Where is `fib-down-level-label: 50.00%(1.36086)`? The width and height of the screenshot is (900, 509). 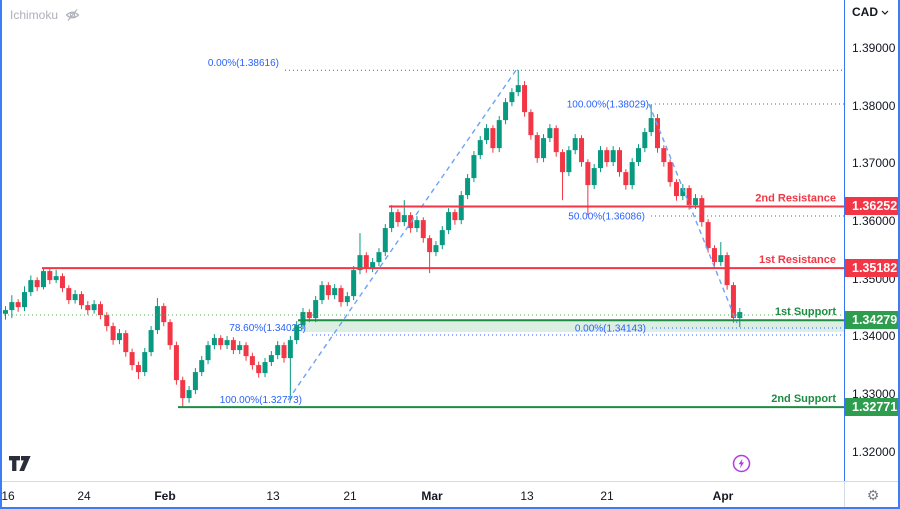
fib-down-level-label: 50.00%(1.36086) is located at coordinates (606, 217).